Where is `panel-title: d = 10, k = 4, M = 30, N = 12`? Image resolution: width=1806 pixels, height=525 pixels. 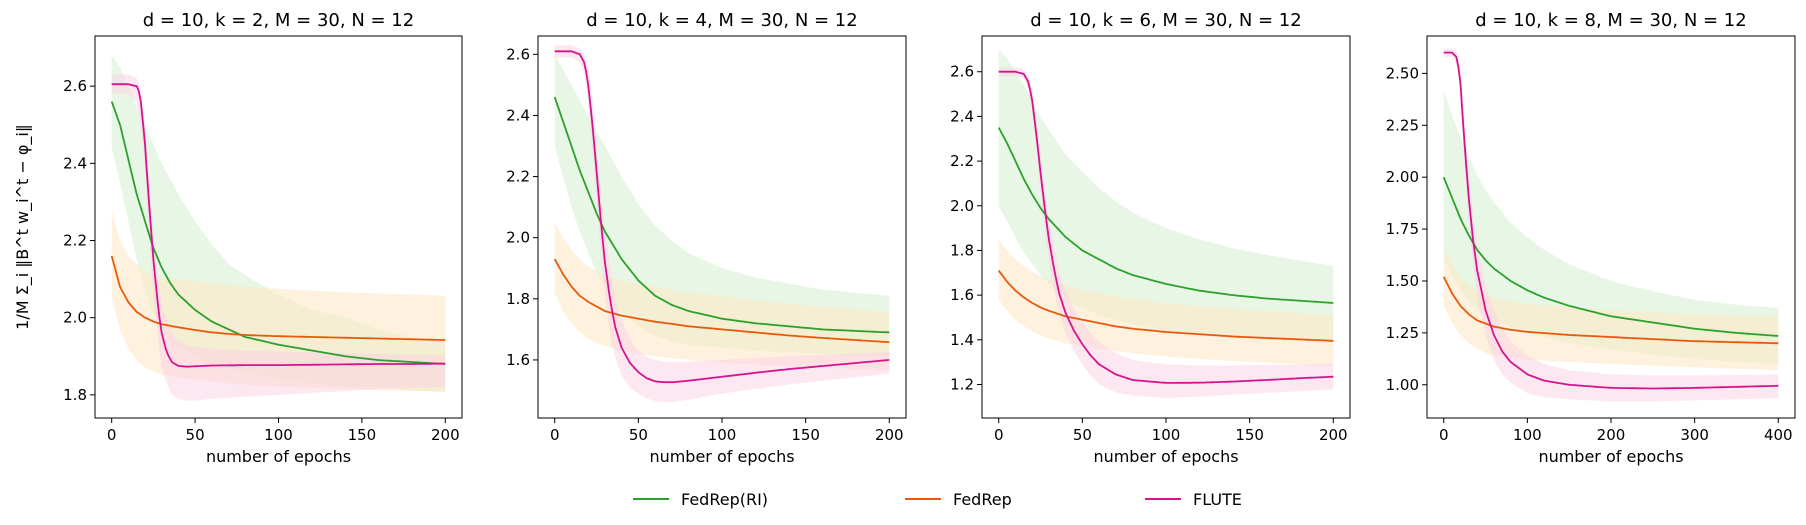
panel-title: d = 10, k = 4, M = 30, N = 12 is located at coordinates (721, 20).